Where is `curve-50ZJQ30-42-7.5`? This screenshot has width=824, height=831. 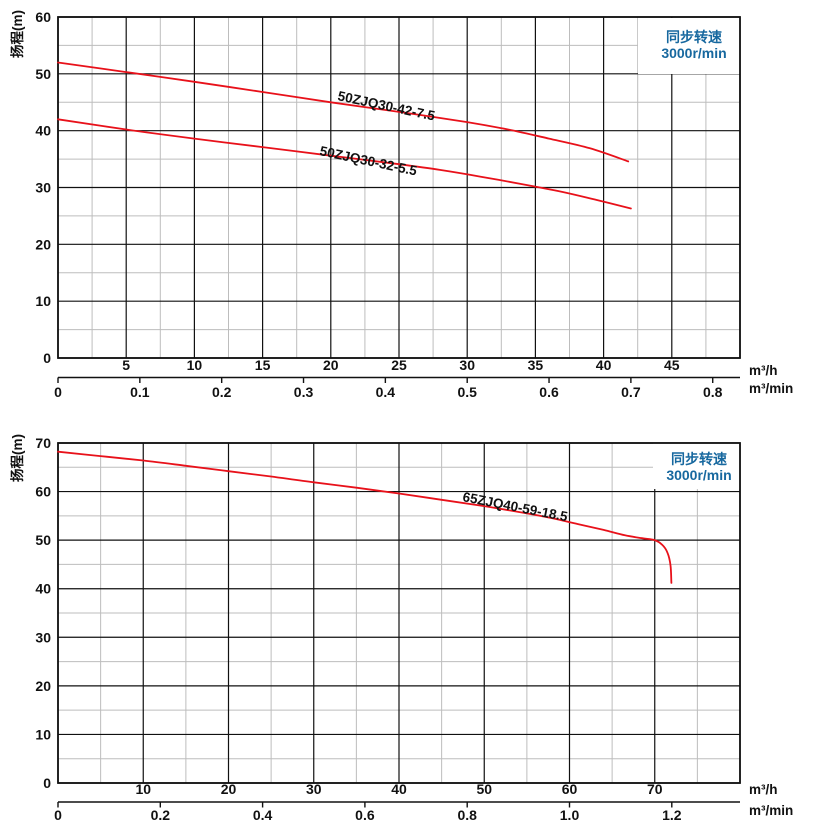 curve-50ZJQ30-42-7.5 is located at coordinates (343, 112).